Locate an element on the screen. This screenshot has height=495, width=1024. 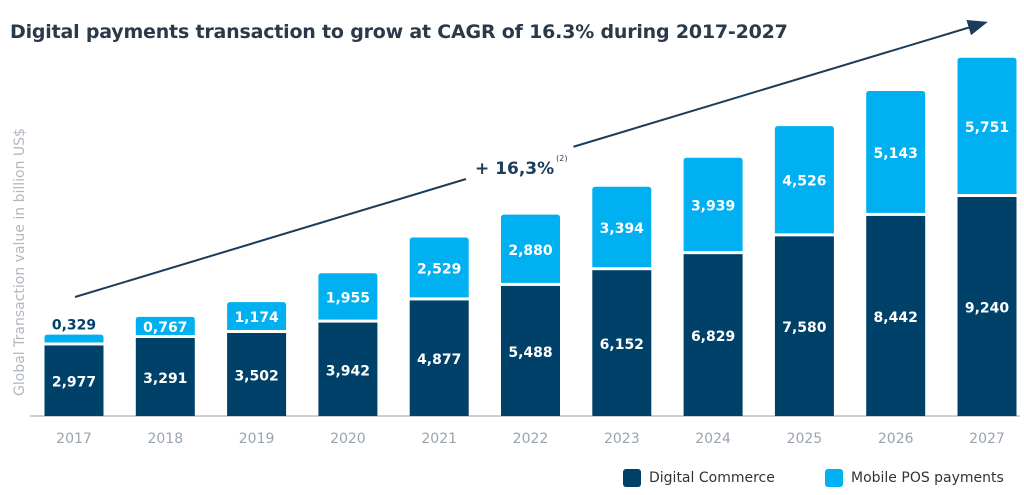
data-label-digital-commerce: 8,442 is located at coordinates (896, 318).